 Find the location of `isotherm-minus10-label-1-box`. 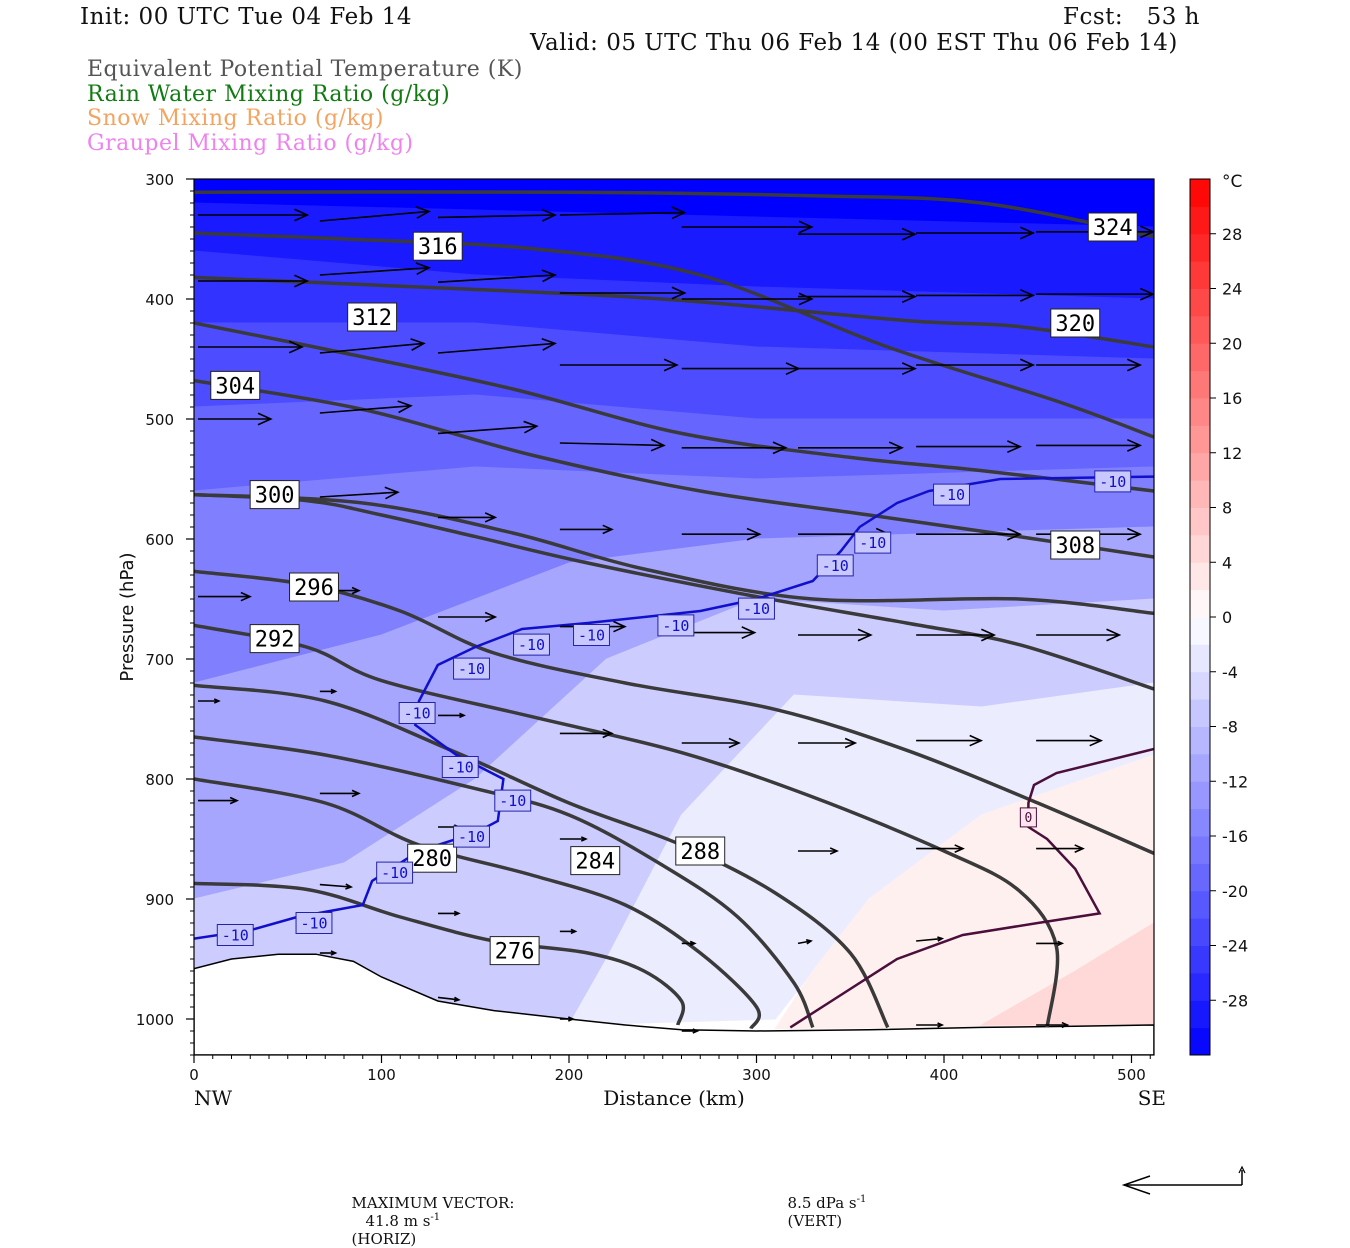

isotherm-minus10-label-1-box is located at coordinates (314, 923).